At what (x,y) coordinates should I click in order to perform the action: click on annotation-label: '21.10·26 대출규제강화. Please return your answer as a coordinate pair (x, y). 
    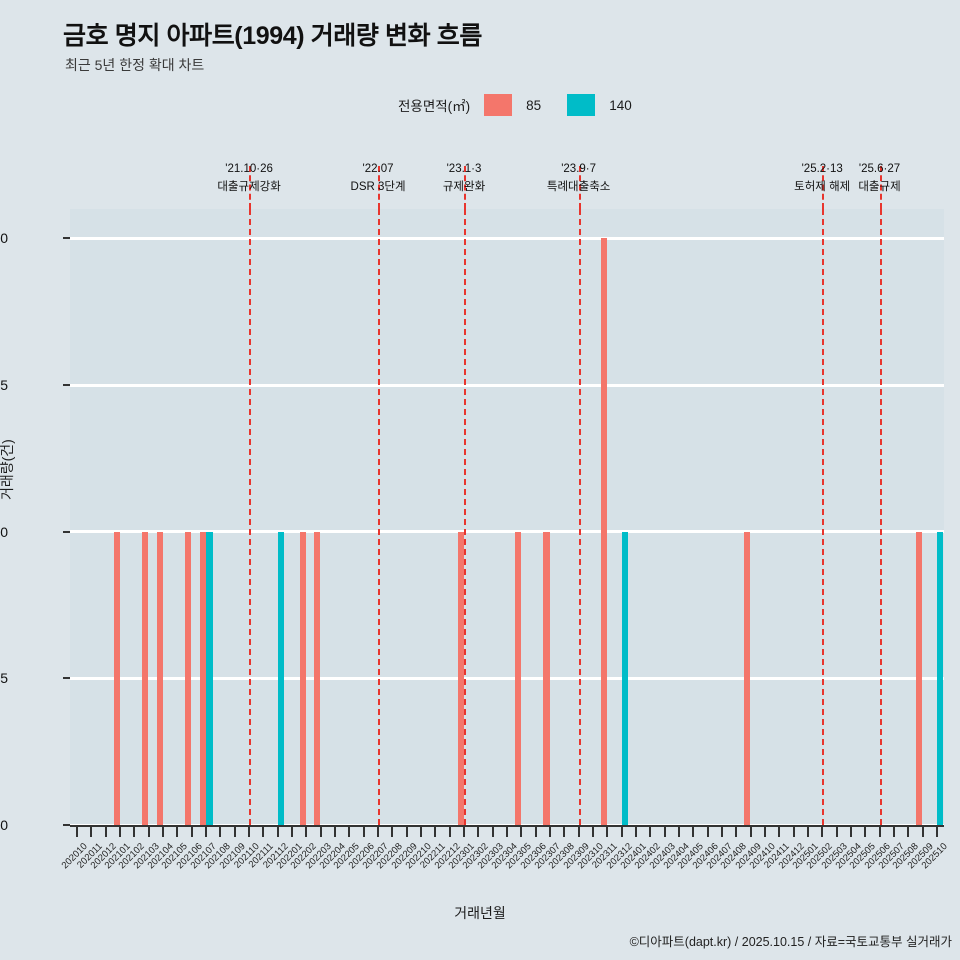
    Looking at the image, I should click on (248, 179).